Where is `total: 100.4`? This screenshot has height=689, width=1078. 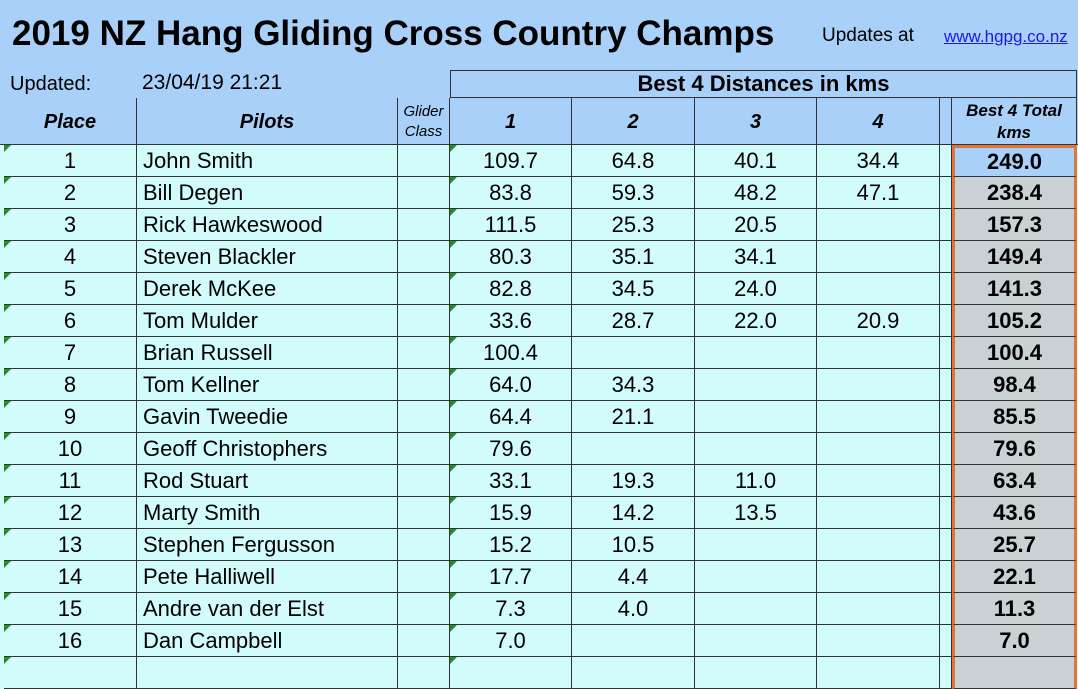 total: 100.4 is located at coordinates (1014, 353).